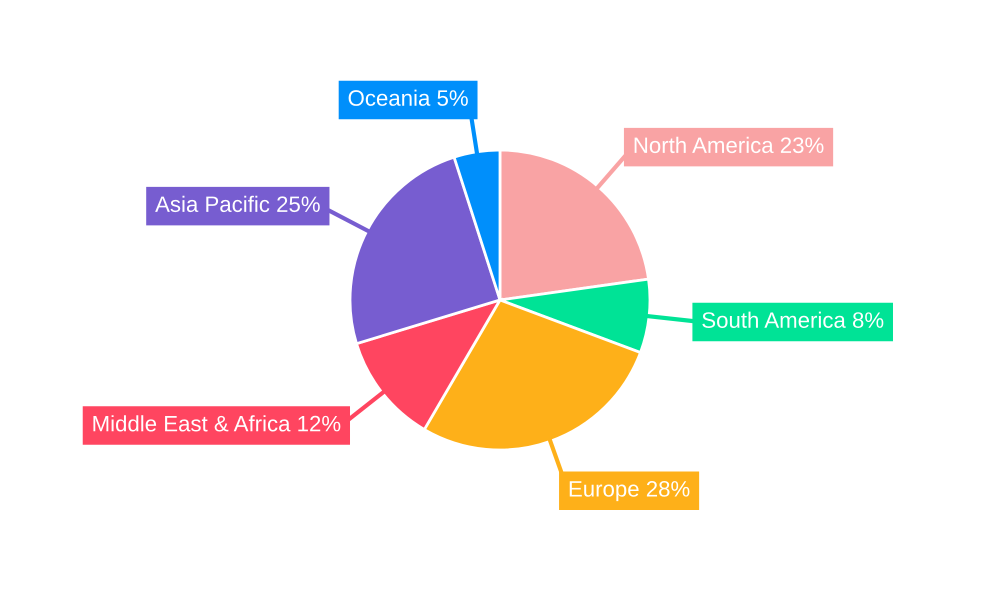  What do you see at coordinates (216, 423) in the screenshot?
I see `slice-label: Middle East & Africa 12%` at bounding box center [216, 423].